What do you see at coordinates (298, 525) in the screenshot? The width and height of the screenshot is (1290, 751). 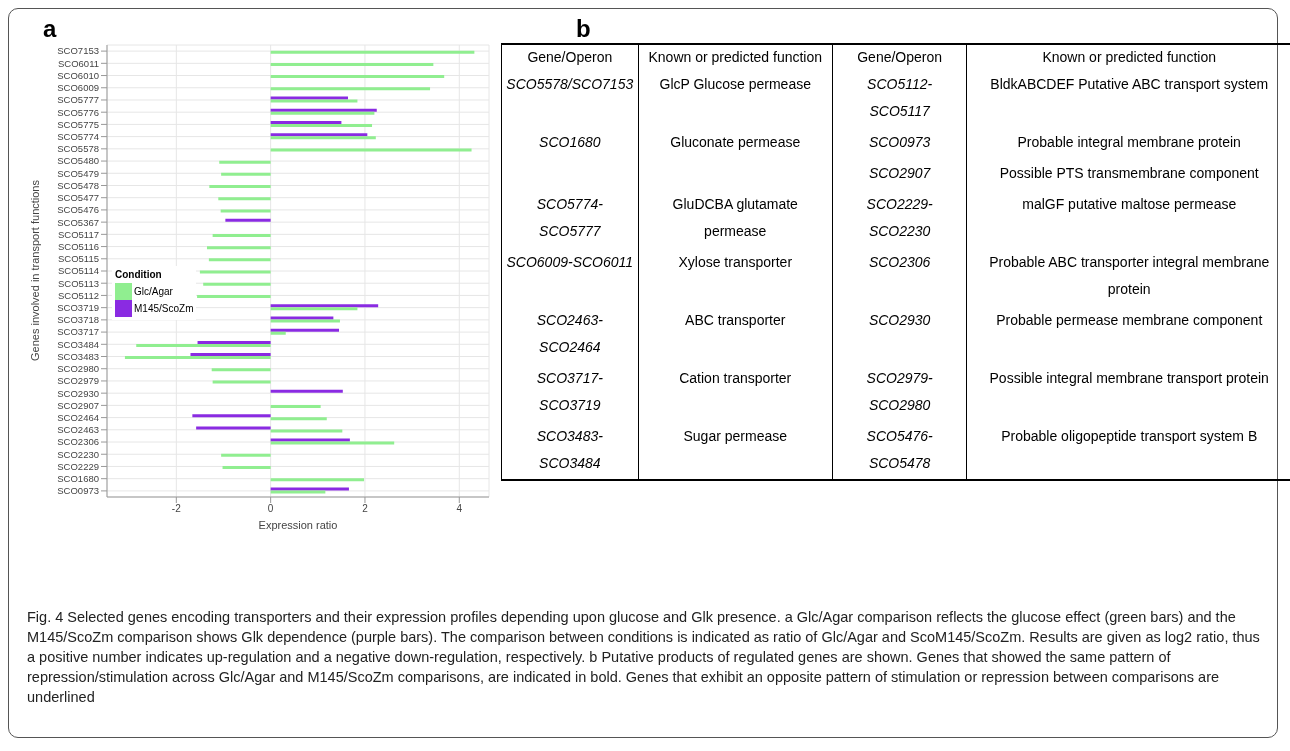 I see `x-axis-title: Expression ratio` at bounding box center [298, 525].